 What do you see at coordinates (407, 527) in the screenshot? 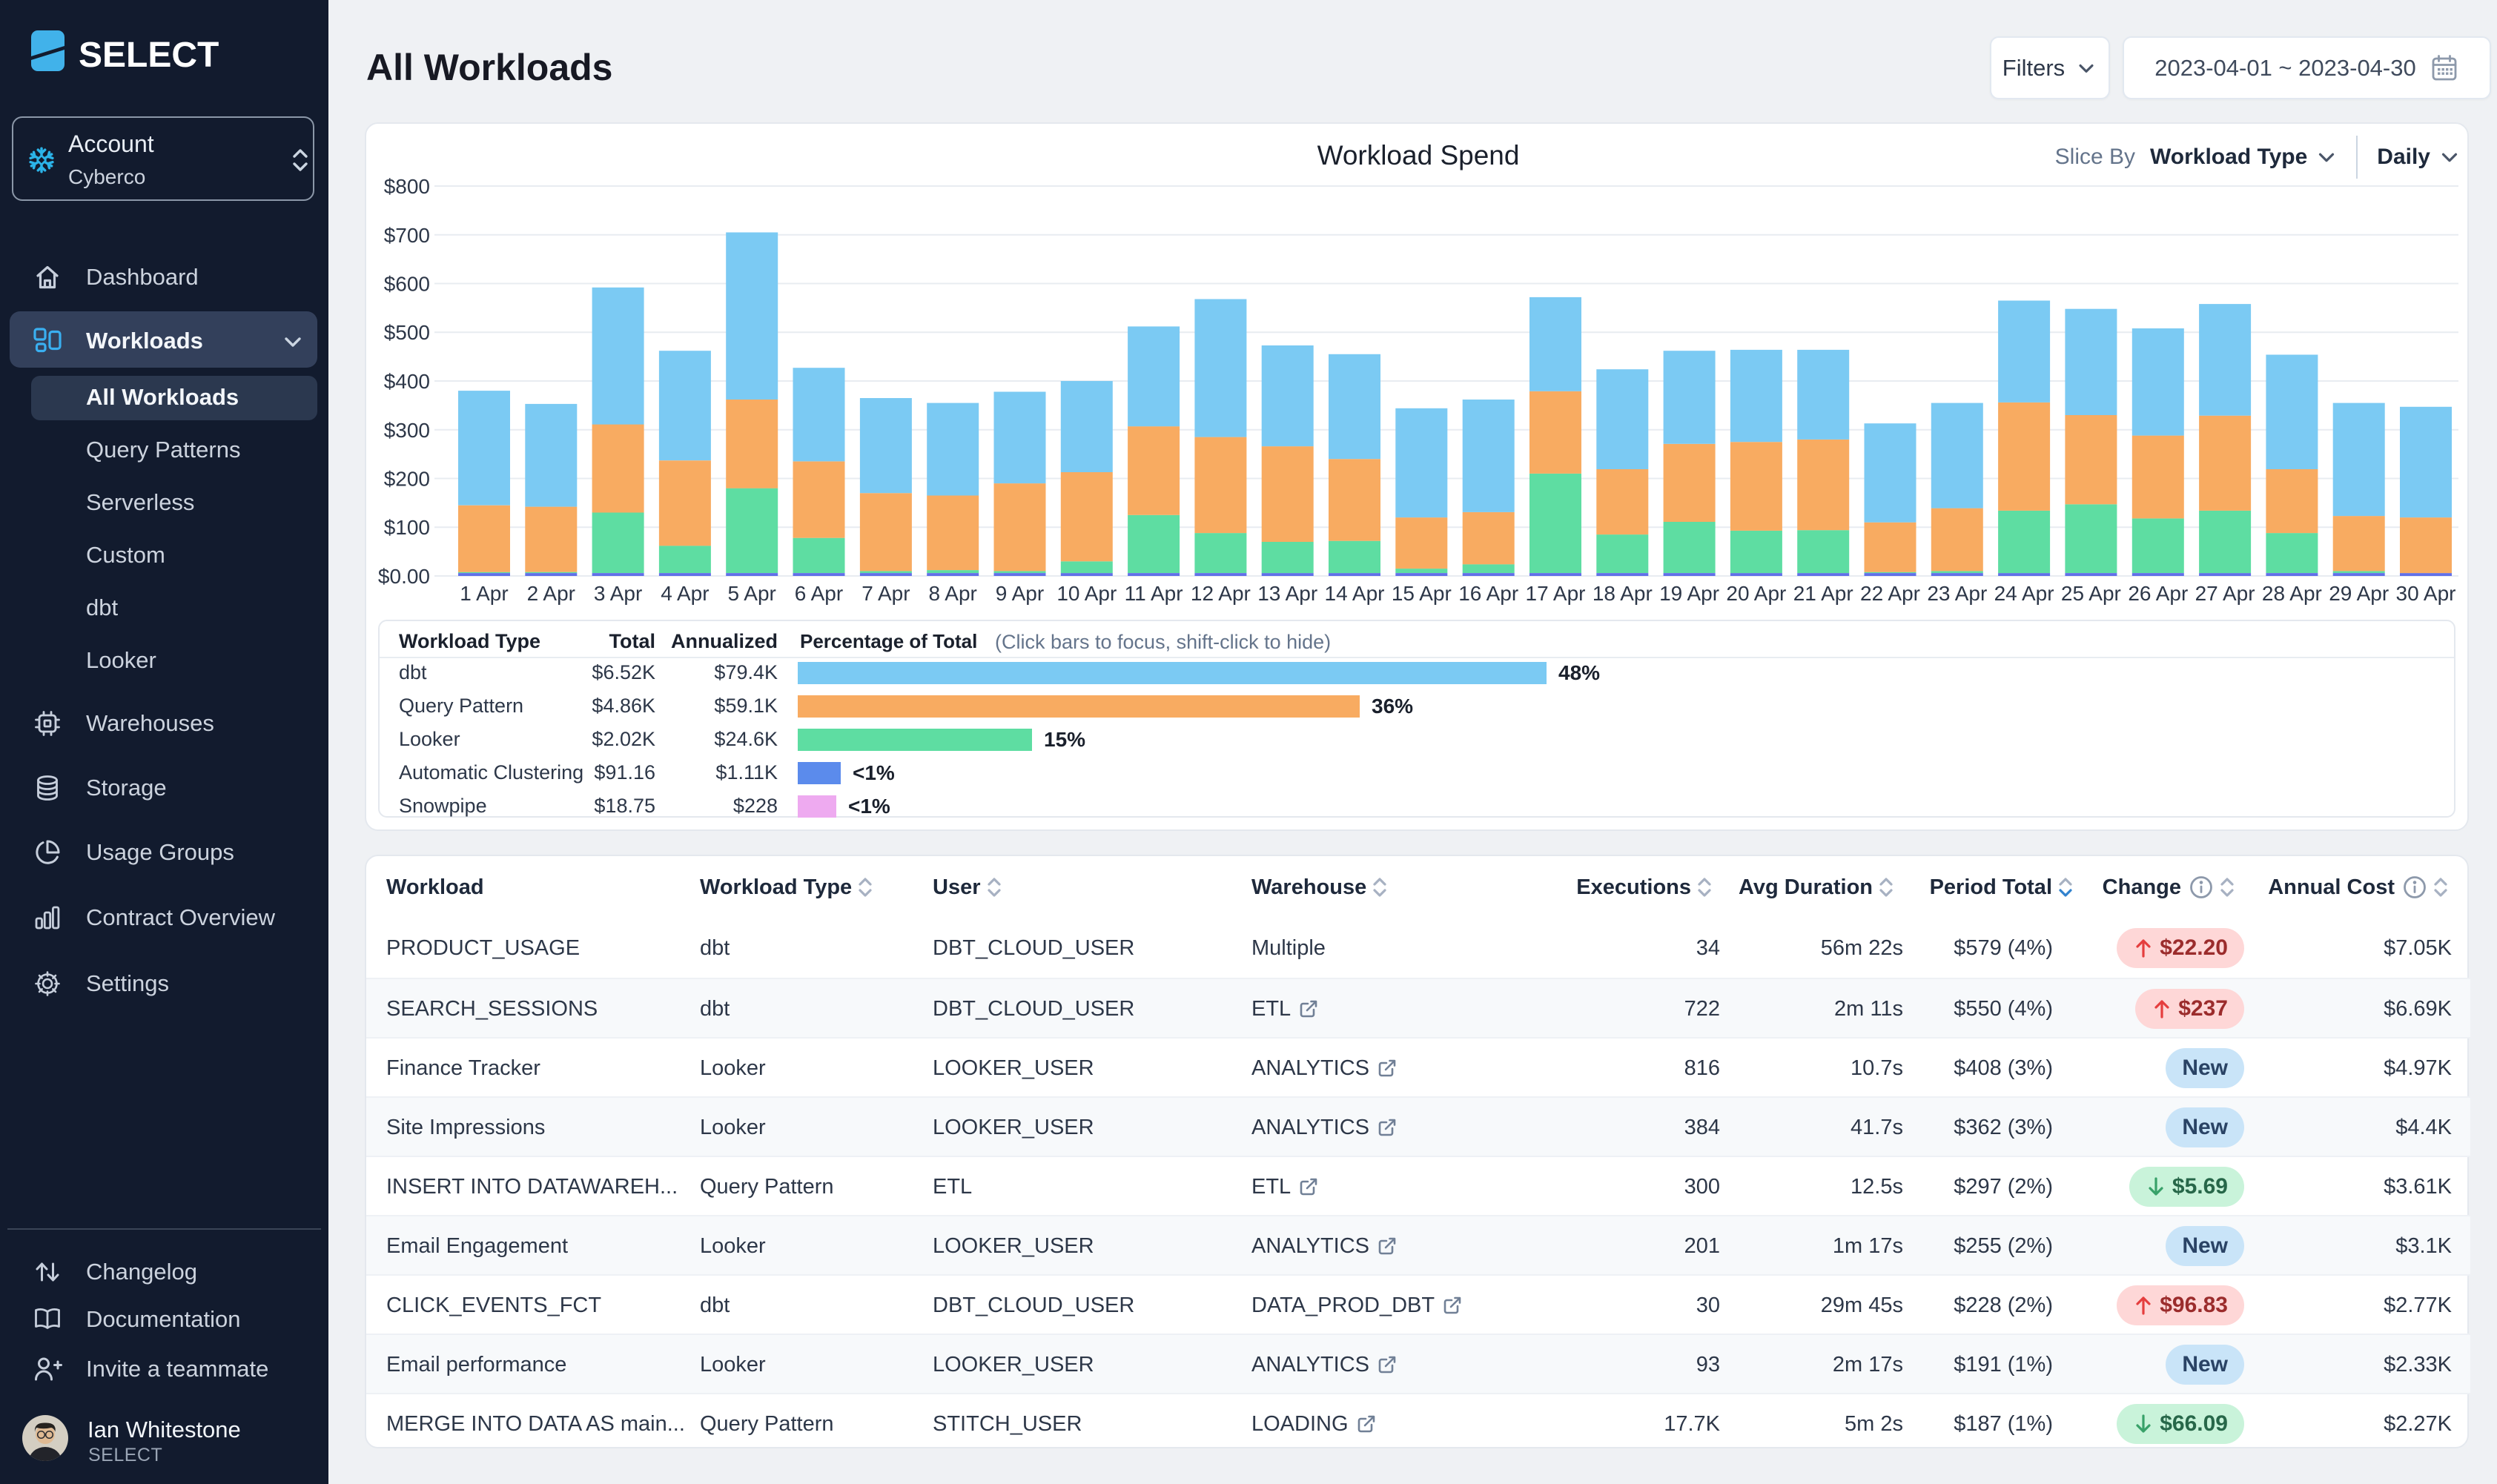
I see `svg-text: $100` at bounding box center [407, 527].